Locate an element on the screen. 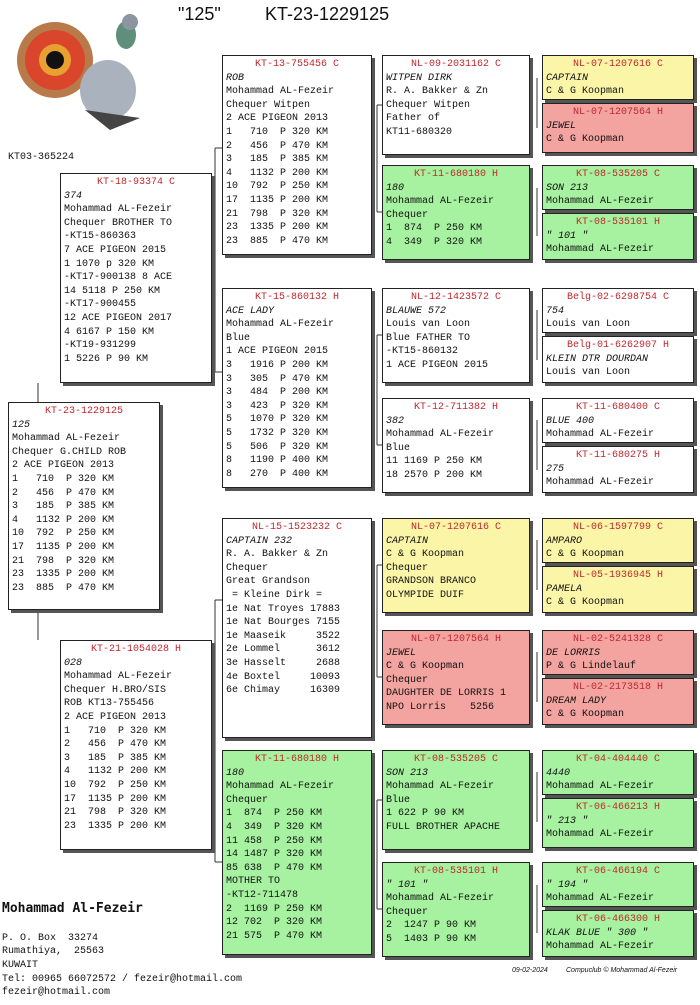 Image resolution: width=700 pixels, height=1005 pixels. info-line: 5 1403 P 90 KM is located at coordinates (431, 939).